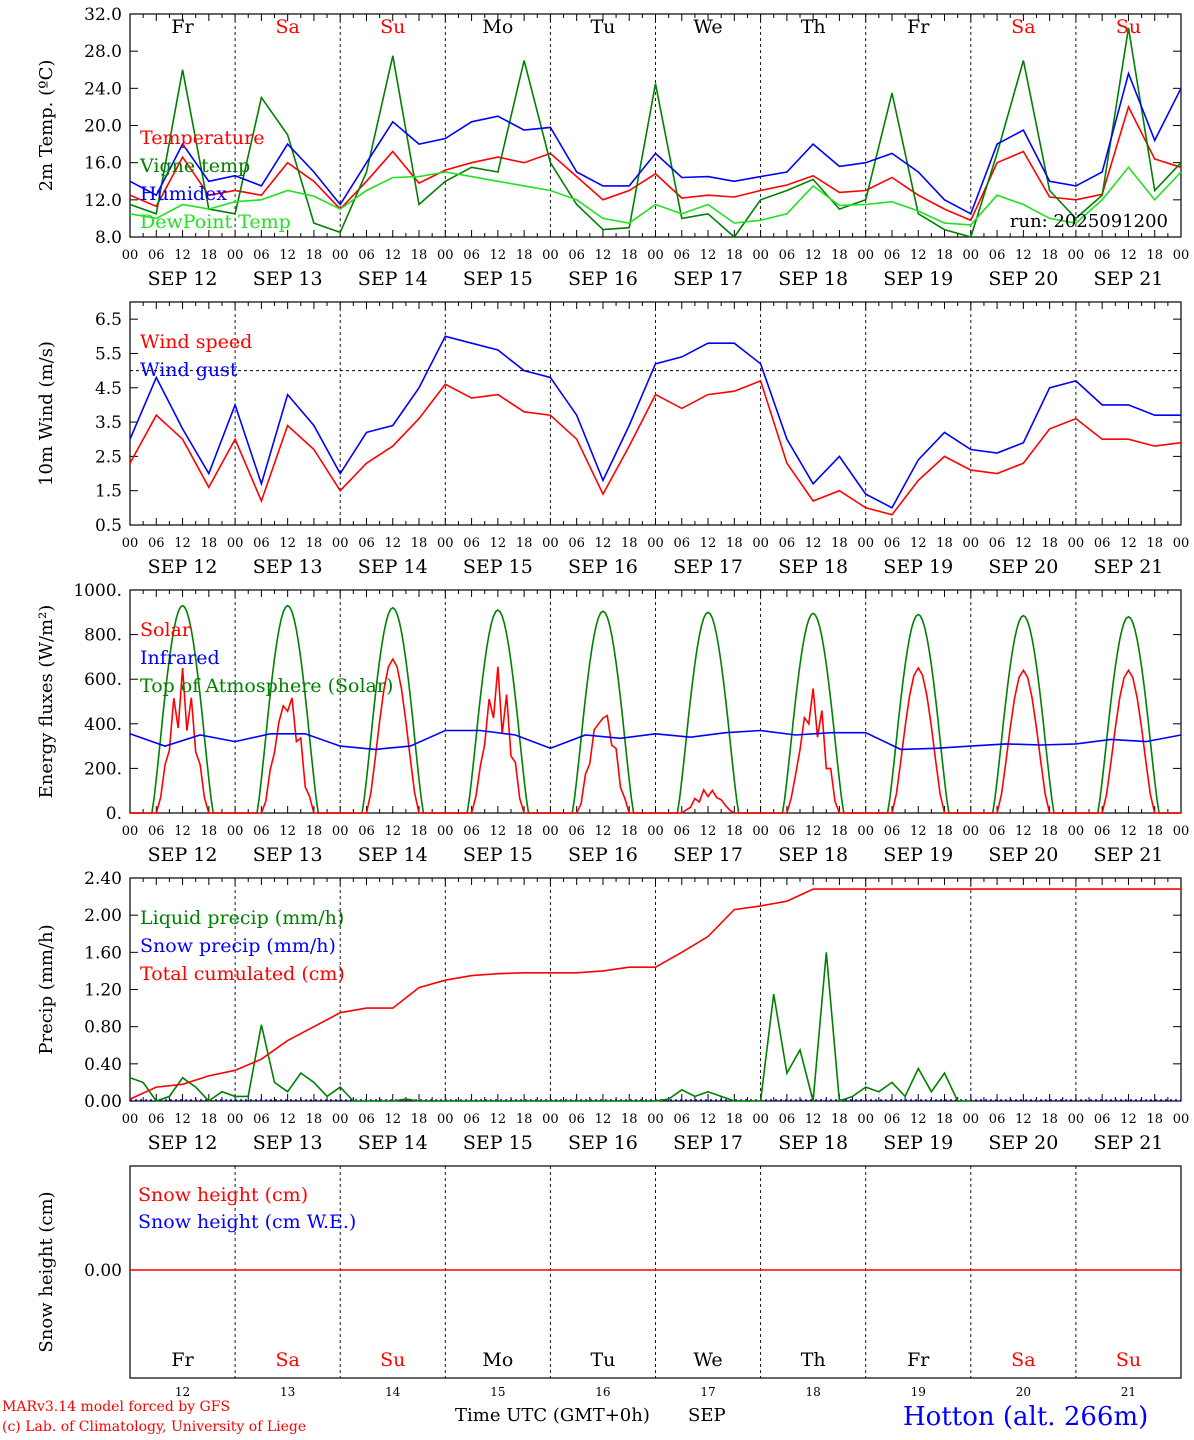 The width and height of the screenshot is (1194, 1440). Describe the element at coordinates (183, 1143) in the screenshot. I see `date-label: SEP 12` at that location.